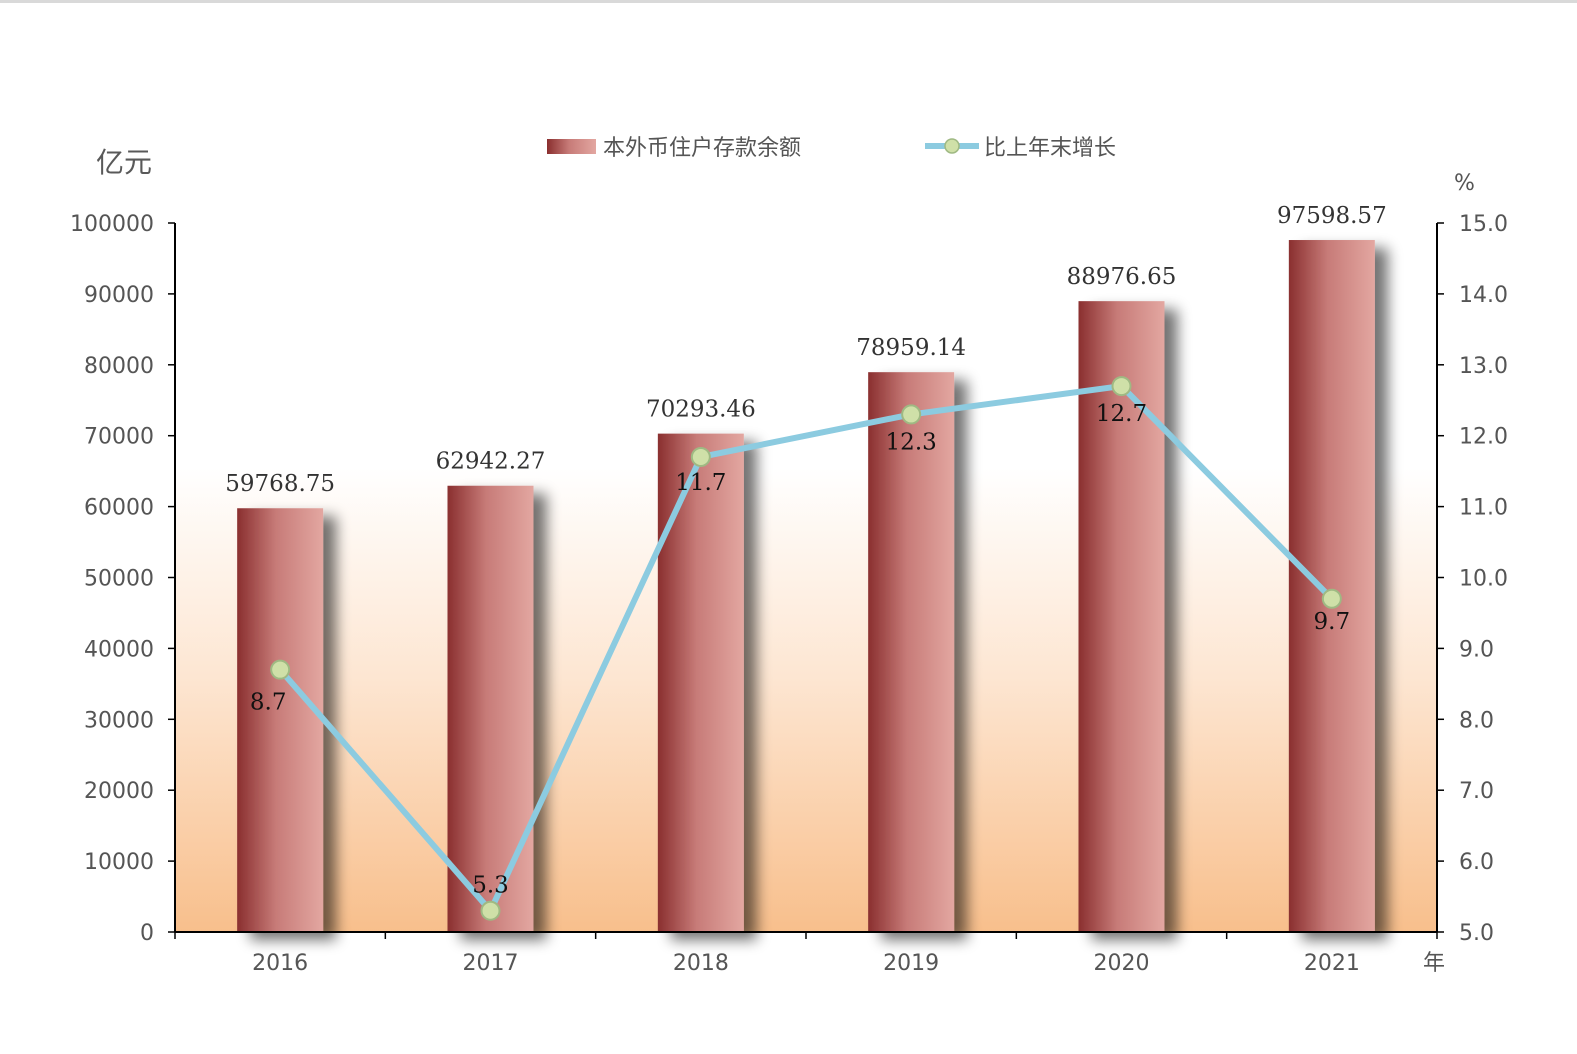 Image resolution: width=1577 pixels, height=1054 pixels. I want to click on y-left-tick-label: 10000, so click(119, 862).